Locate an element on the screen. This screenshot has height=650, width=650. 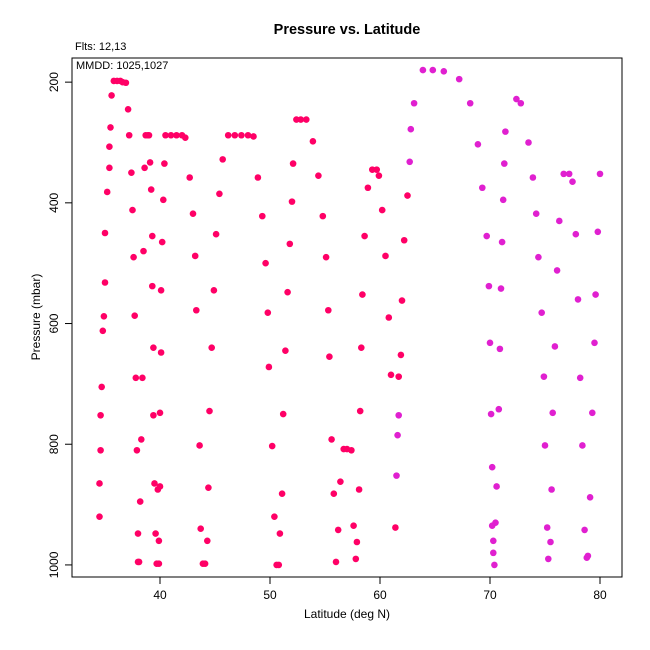
y-tick-label: 600 is located at coordinates (54, 323).